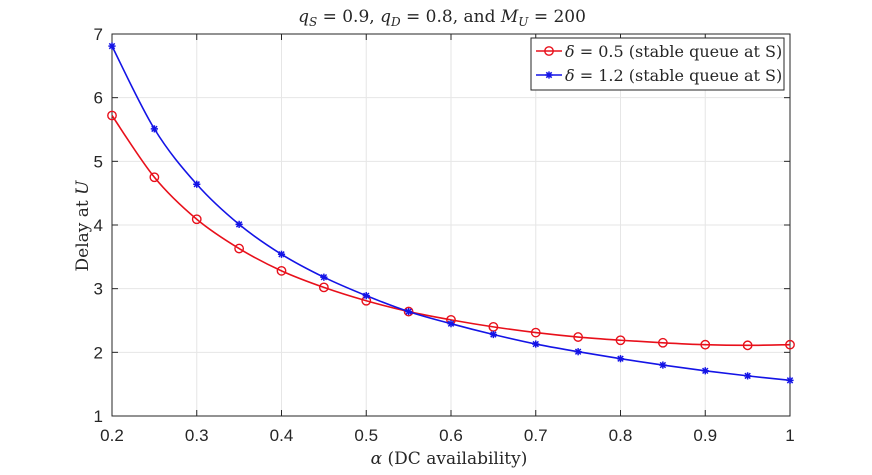 Image resolution: width=872 pixels, height=475 pixels. Describe the element at coordinates (366, 435) in the screenshot. I see `x-tick-label-3: 0.5` at that location.